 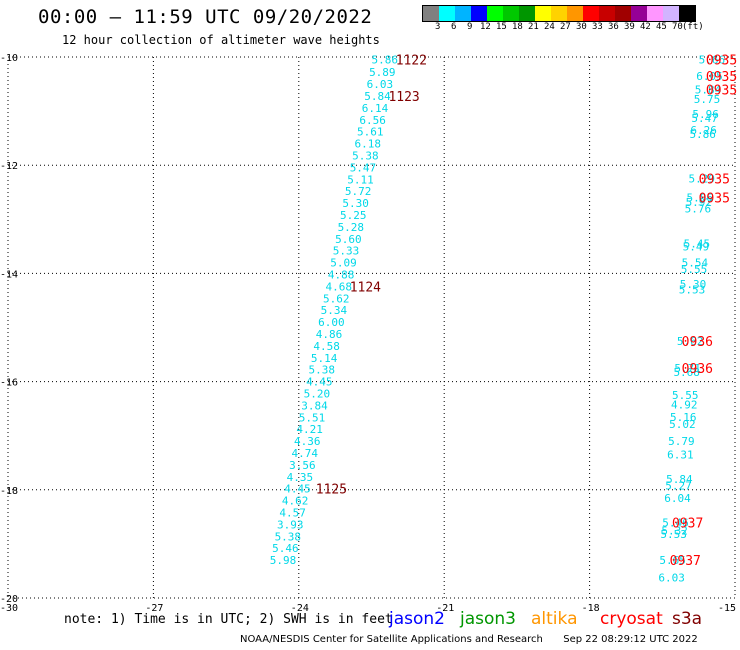 What do you see at coordinates (686, 372) in the screenshot?
I see `wave-height-value: 5.68` at bounding box center [686, 372].